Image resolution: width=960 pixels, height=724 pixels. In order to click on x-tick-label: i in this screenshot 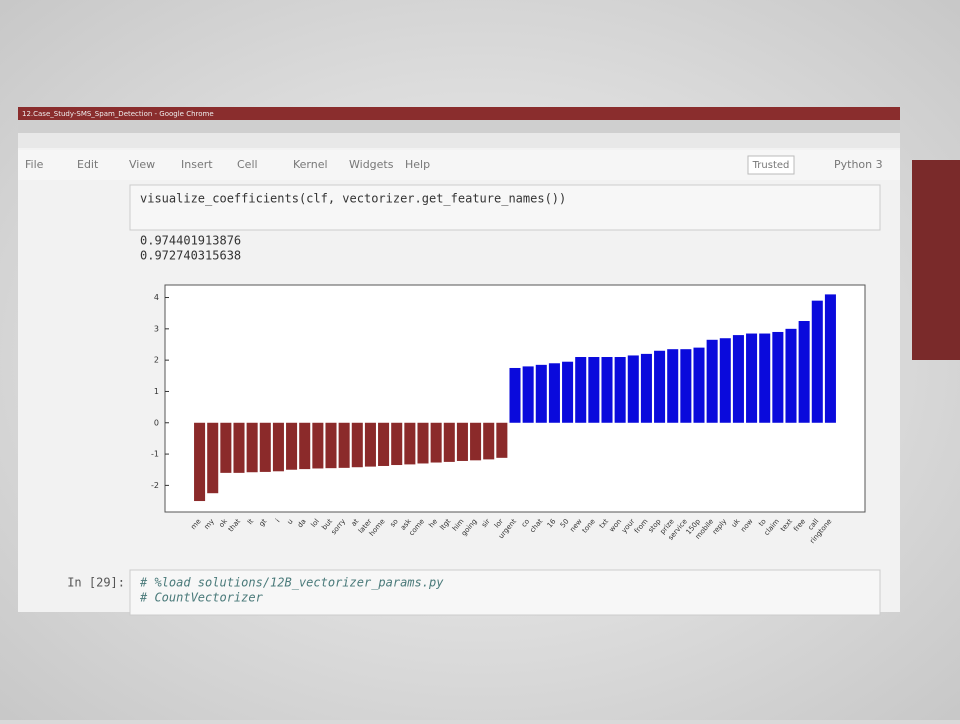, I will do `click(277, 520)`.